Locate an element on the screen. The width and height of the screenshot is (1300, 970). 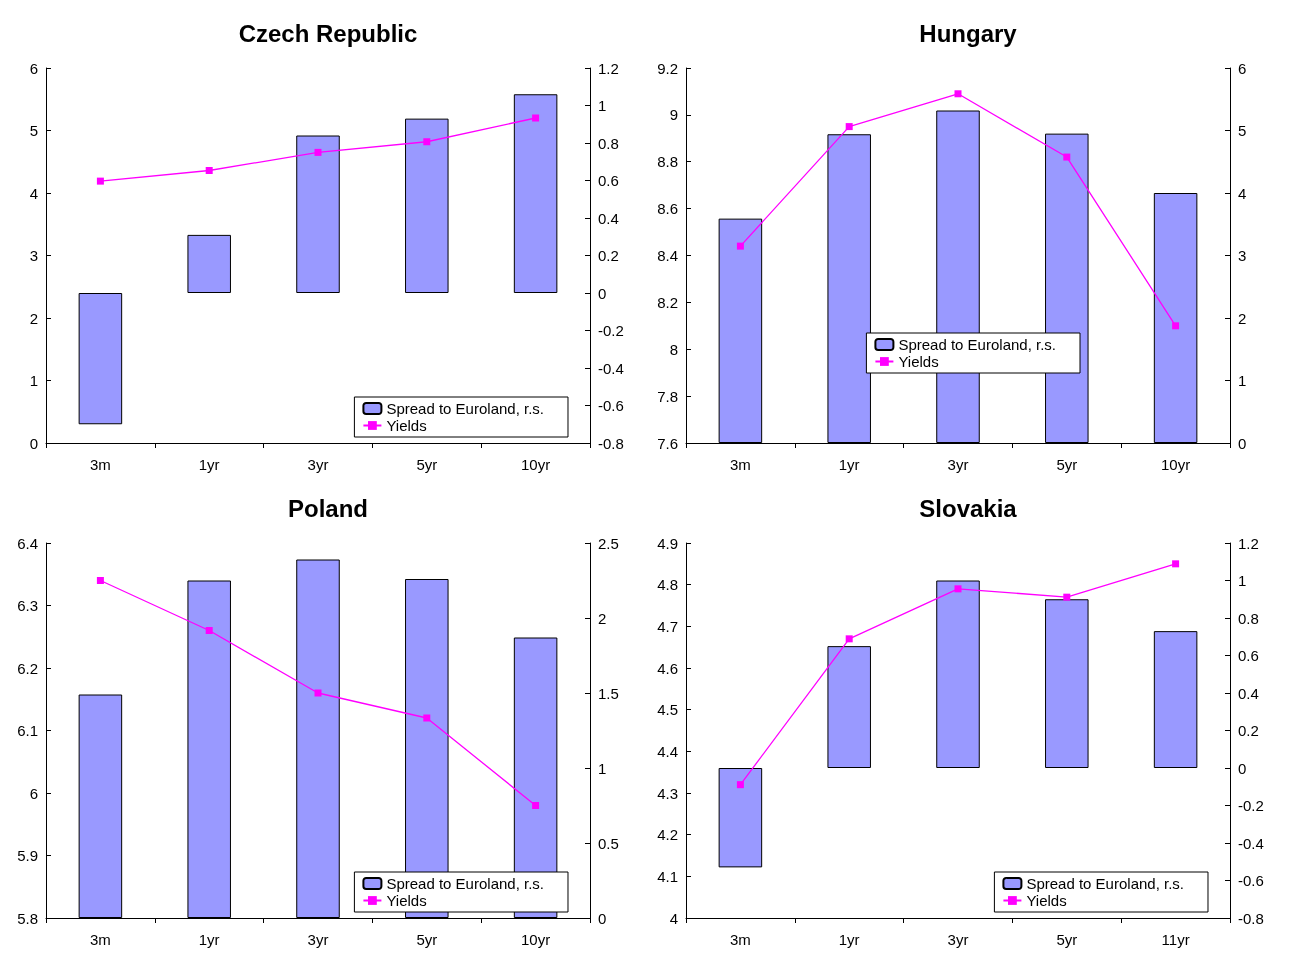
y2-tick-label: 5 is located at coordinates (1242, 130).